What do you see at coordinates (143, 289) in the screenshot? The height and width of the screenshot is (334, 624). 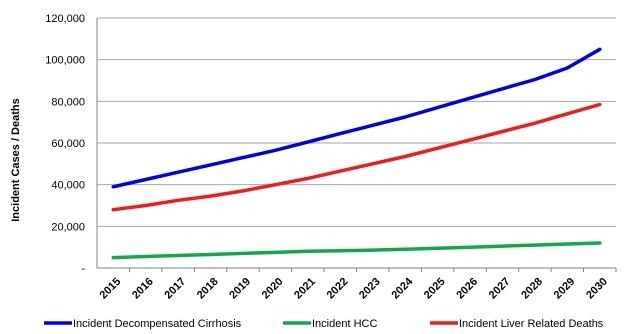 I see `x-tick-label: 2016` at bounding box center [143, 289].